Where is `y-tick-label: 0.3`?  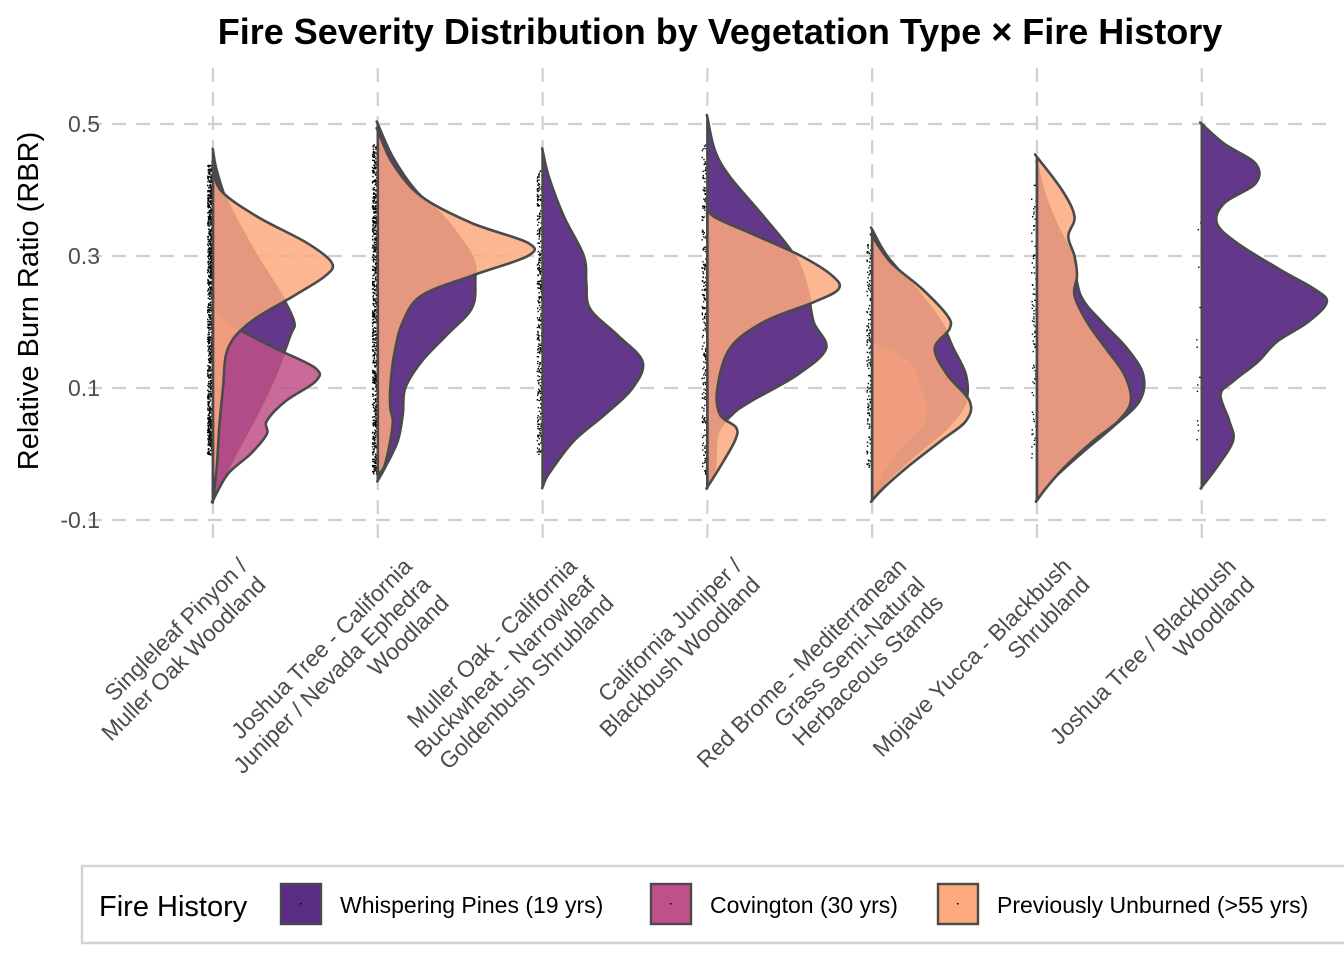
y-tick-label: 0.3 is located at coordinates (84, 256).